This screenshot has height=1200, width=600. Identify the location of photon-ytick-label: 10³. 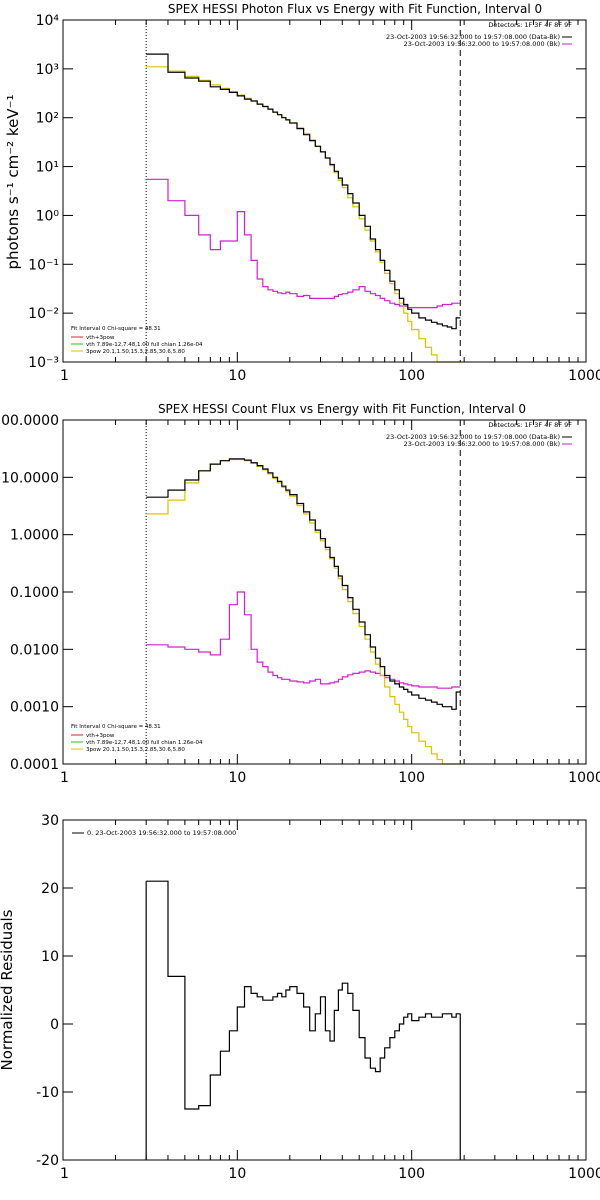
(47, 70).